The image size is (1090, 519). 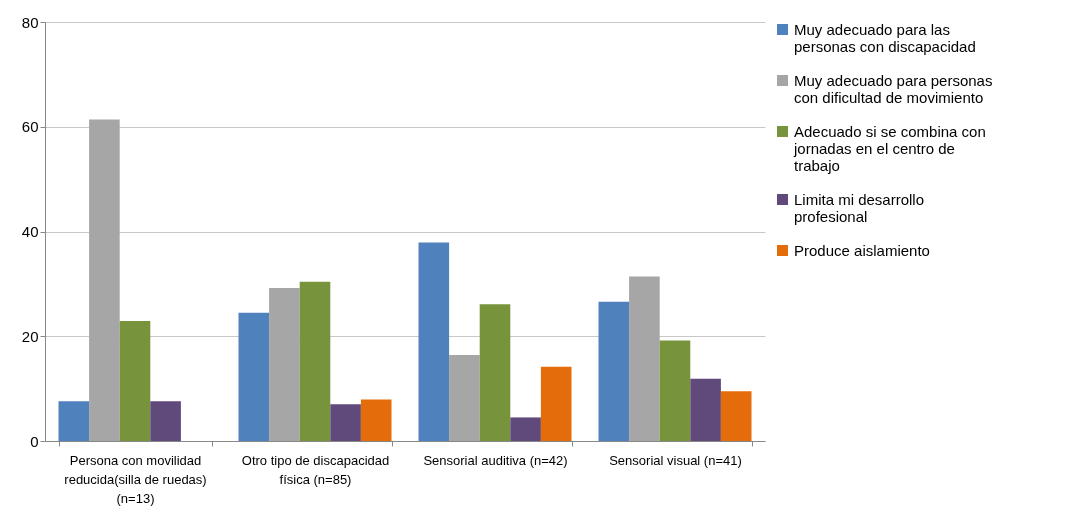 I want to click on y-tick-label: 40, so click(x=30, y=231).